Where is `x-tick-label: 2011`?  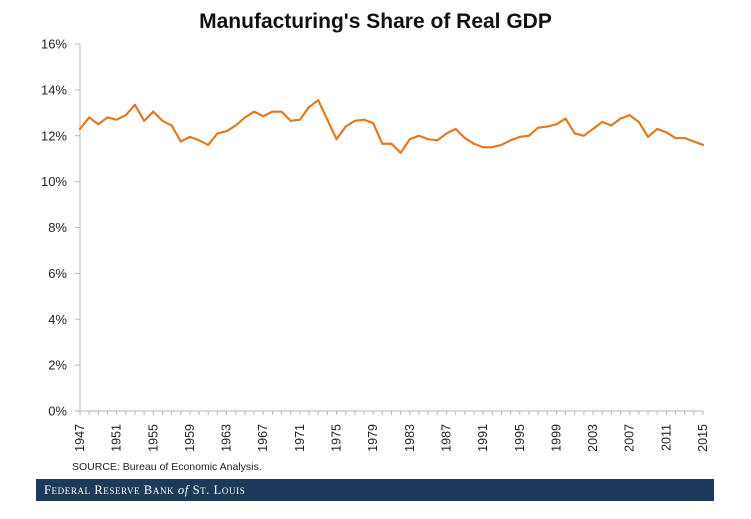 x-tick-label: 2011 is located at coordinates (666, 437).